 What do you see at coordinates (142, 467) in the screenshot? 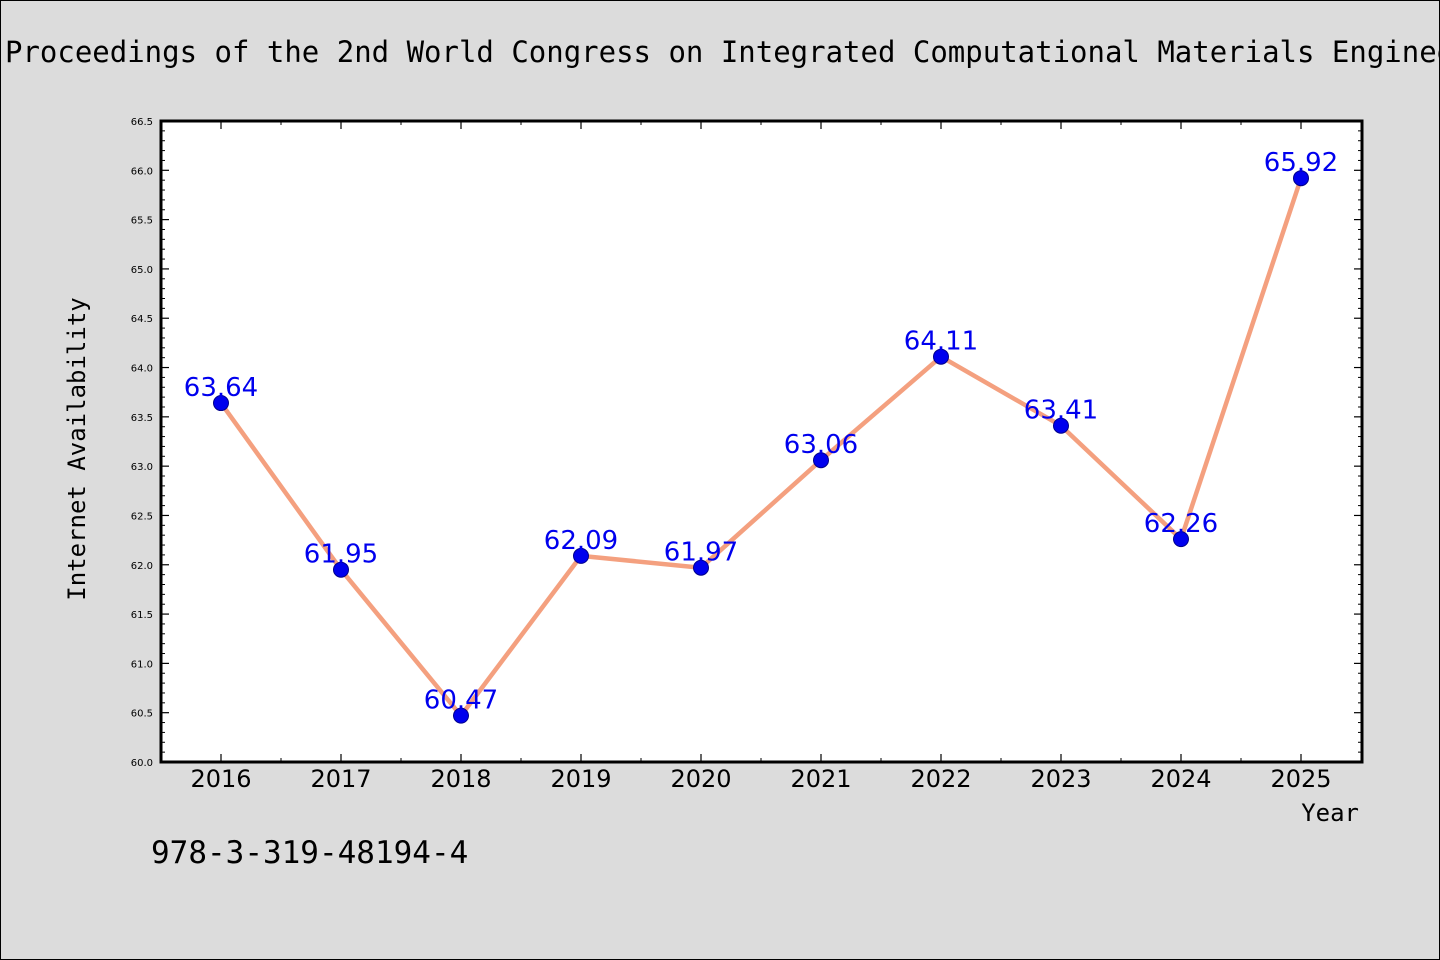
I see `y-tick-label: 63.0` at bounding box center [142, 467].